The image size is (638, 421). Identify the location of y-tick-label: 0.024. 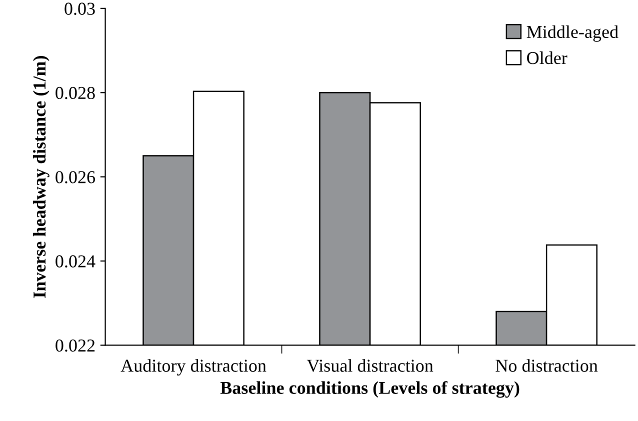
(76, 261).